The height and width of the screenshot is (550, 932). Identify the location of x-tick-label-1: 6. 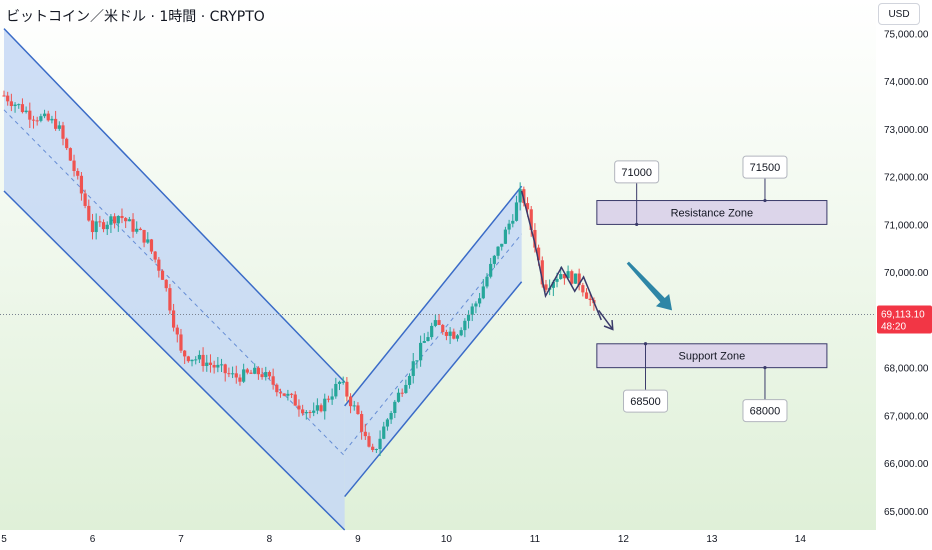
(93, 539).